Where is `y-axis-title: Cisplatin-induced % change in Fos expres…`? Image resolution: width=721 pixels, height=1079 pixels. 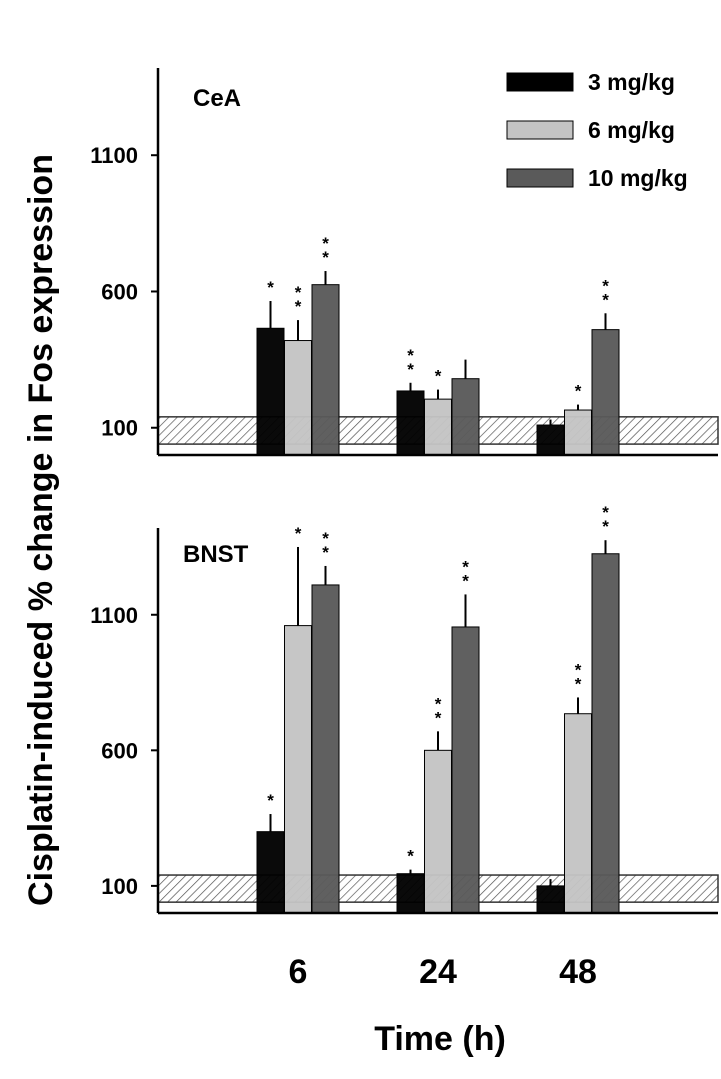 y-axis-title: Cisplatin-induced % change in Fos expres… is located at coordinates (41, 530).